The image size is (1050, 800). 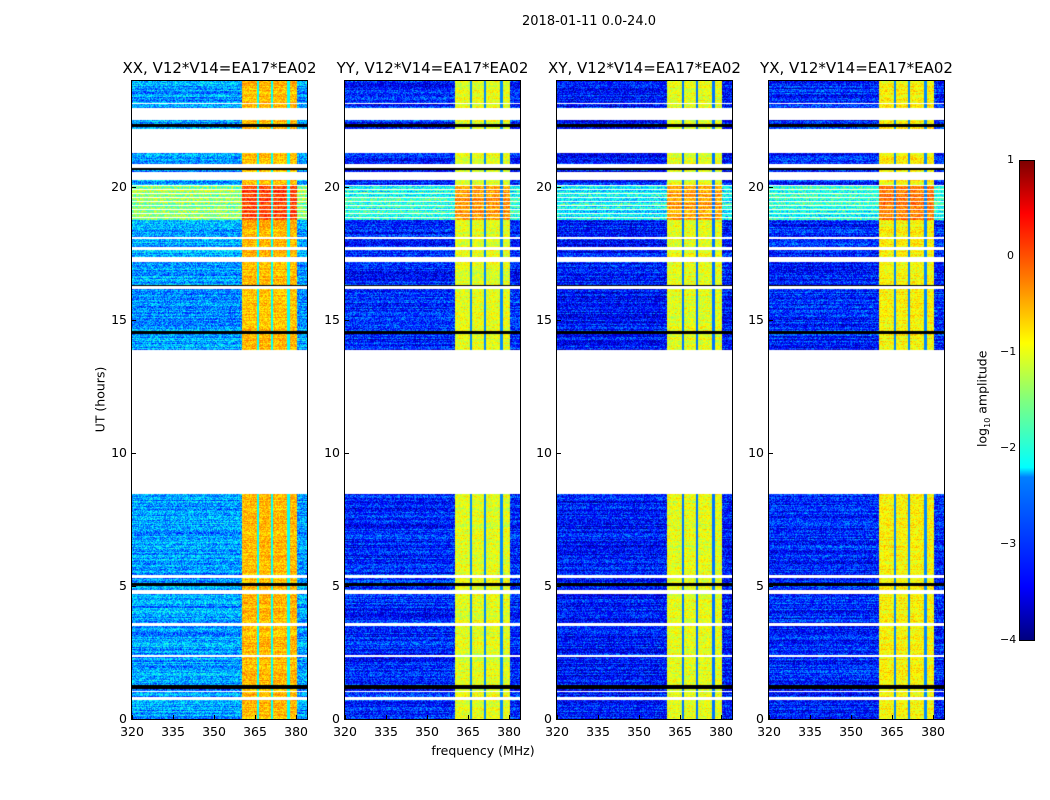 I want to click on colorbar-tick-label: 0, so click(x=1010, y=255).